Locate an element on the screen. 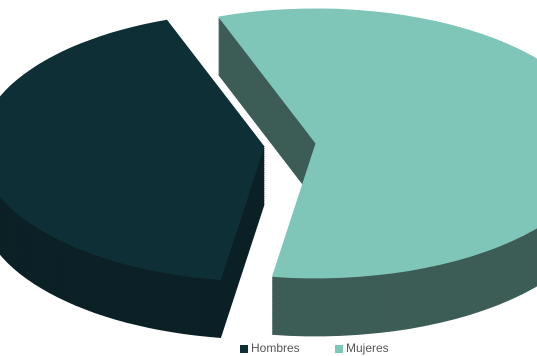 The image size is (537, 356). legend-label: Mujeres is located at coordinates (367, 348).